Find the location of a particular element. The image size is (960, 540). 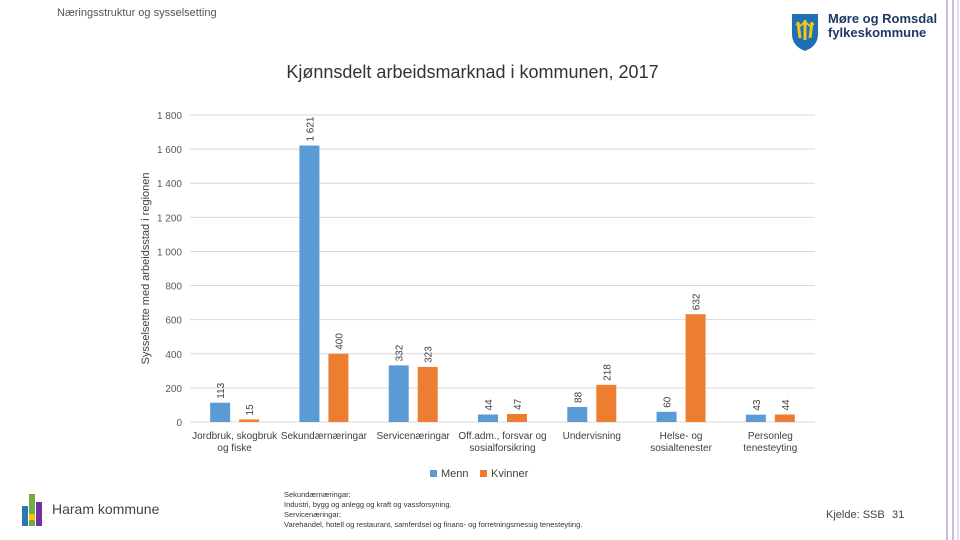

decorative-stripes is located at coordinates (952, 270).